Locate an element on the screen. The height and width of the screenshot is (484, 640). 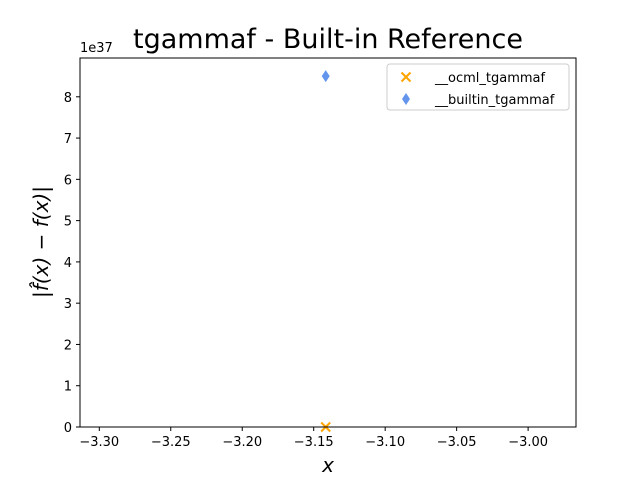
legend-box is located at coordinates (478, 87).